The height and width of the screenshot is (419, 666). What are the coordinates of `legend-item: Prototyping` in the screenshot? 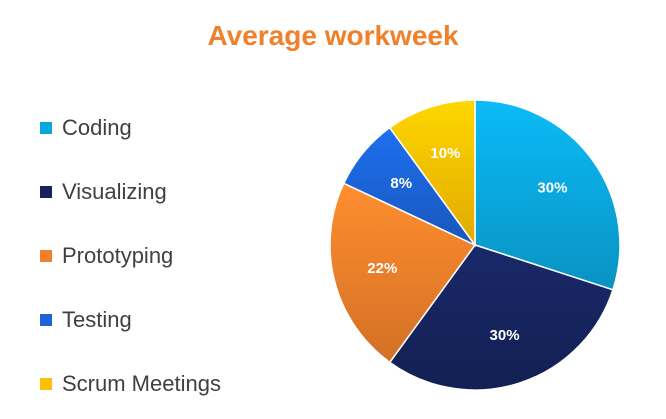 It's located at (170, 256).